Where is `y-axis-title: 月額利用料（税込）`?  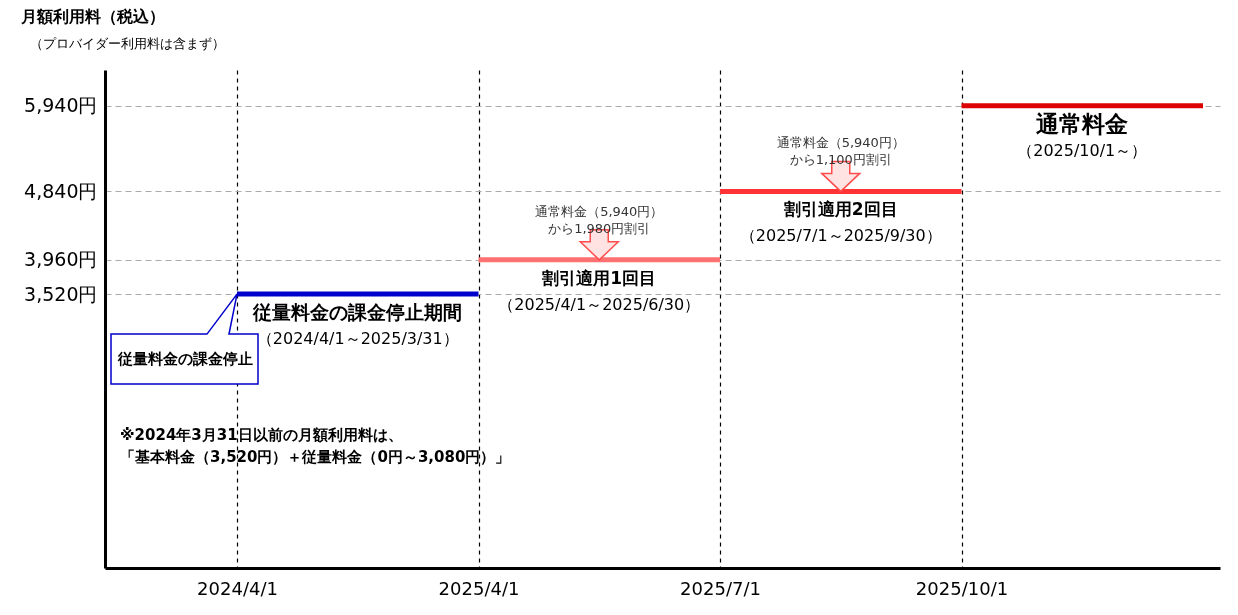 y-axis-title: 月額利用料（税込） is located at coordinates (92, 16).